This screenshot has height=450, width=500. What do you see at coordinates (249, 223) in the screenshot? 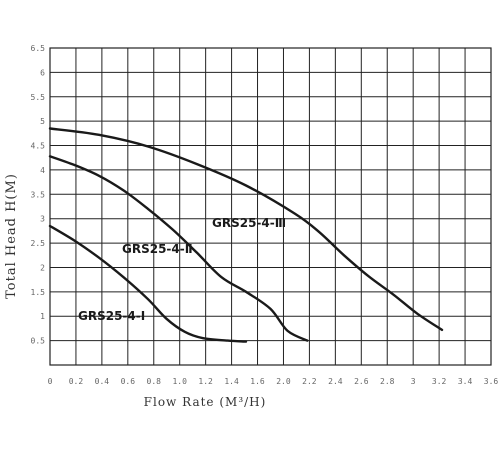
I see `series-label-3: GRS25-4-Ⅲ` at bounding box center [249, 223].